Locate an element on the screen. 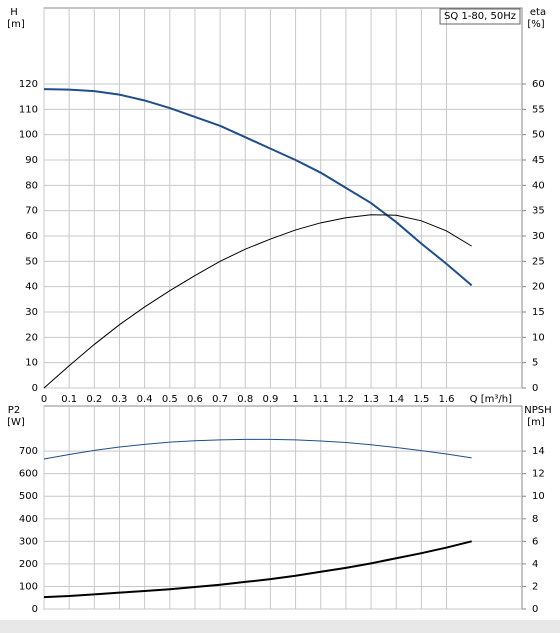 The image size is (560, 633). y2-tick-label: 60 is located at coordinates (538, 84).